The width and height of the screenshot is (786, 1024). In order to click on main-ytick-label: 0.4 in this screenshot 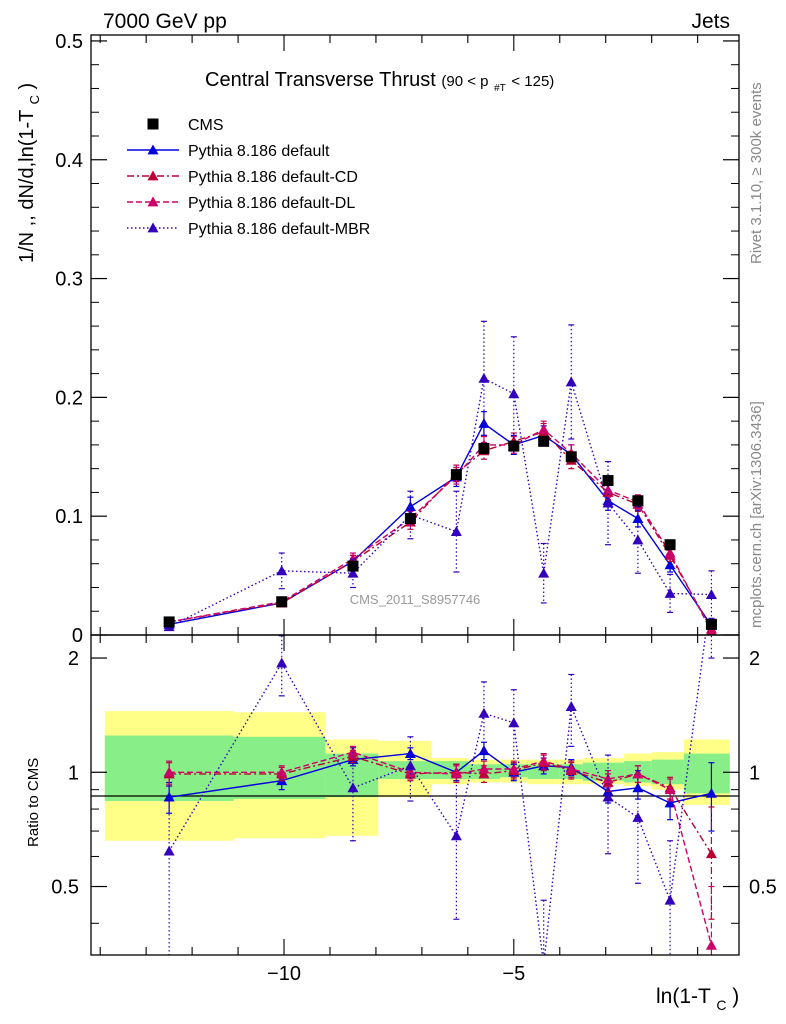, I will do `click(69, 161)`.